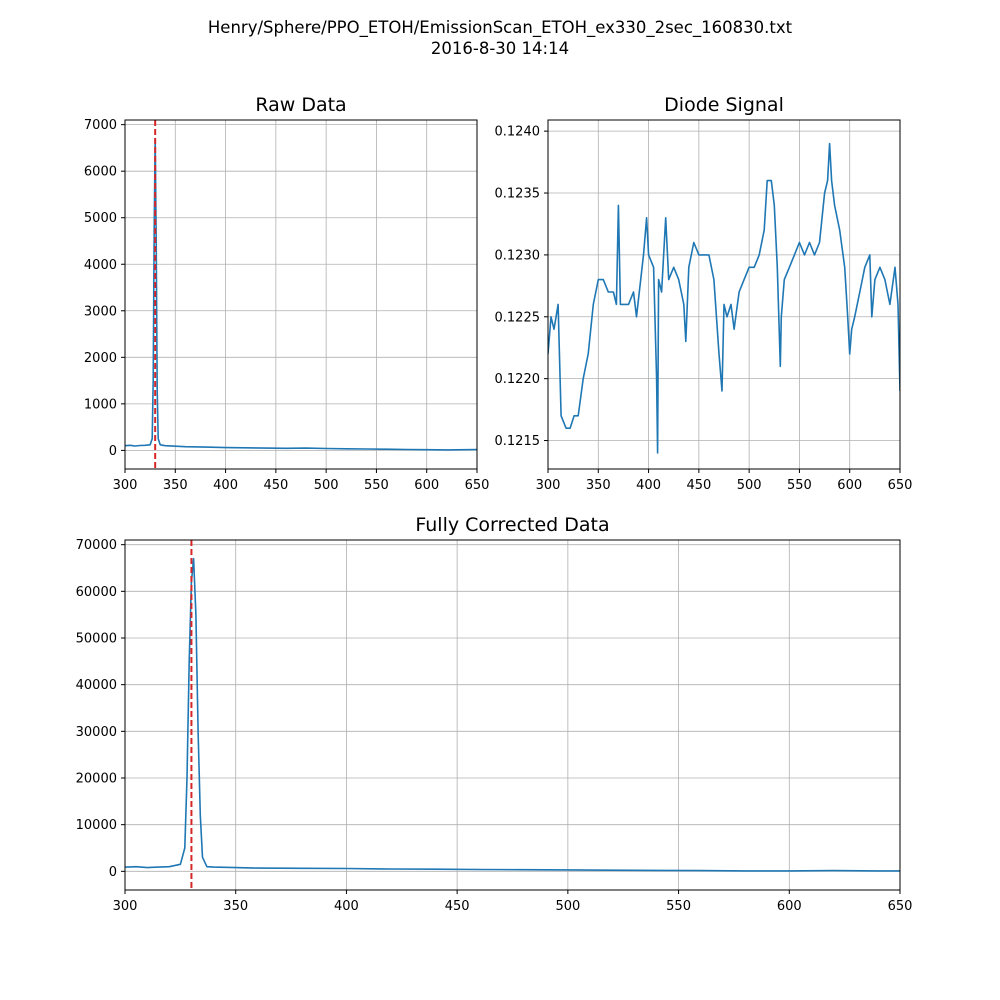  Describe the element at coordinates (275, 485) in the screenshot. I see `raw-xtick-label: 450` at that location.